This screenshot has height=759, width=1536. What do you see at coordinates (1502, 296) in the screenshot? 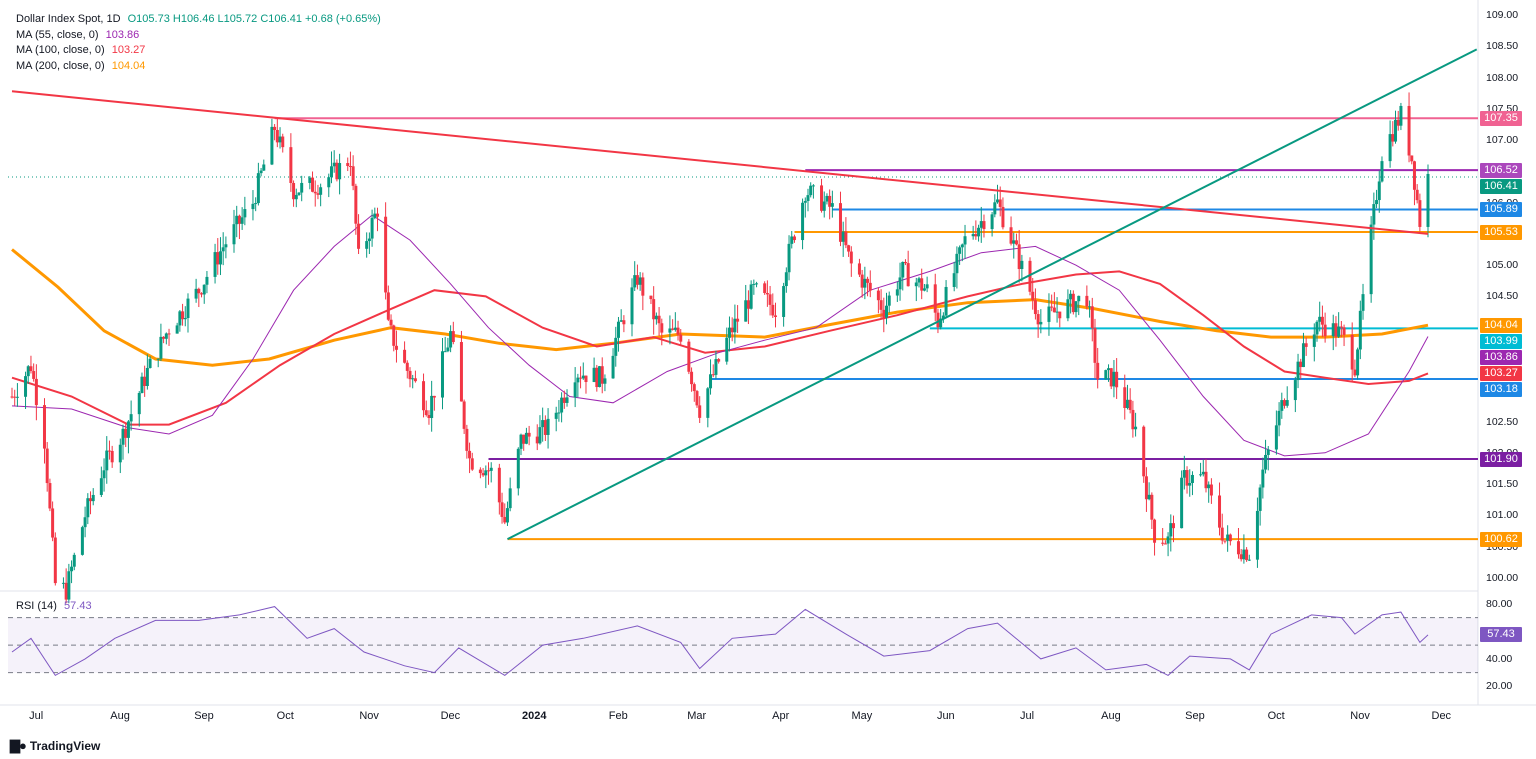
I see `price-tick-label: 104.50` at bounding box center [1502, 296].